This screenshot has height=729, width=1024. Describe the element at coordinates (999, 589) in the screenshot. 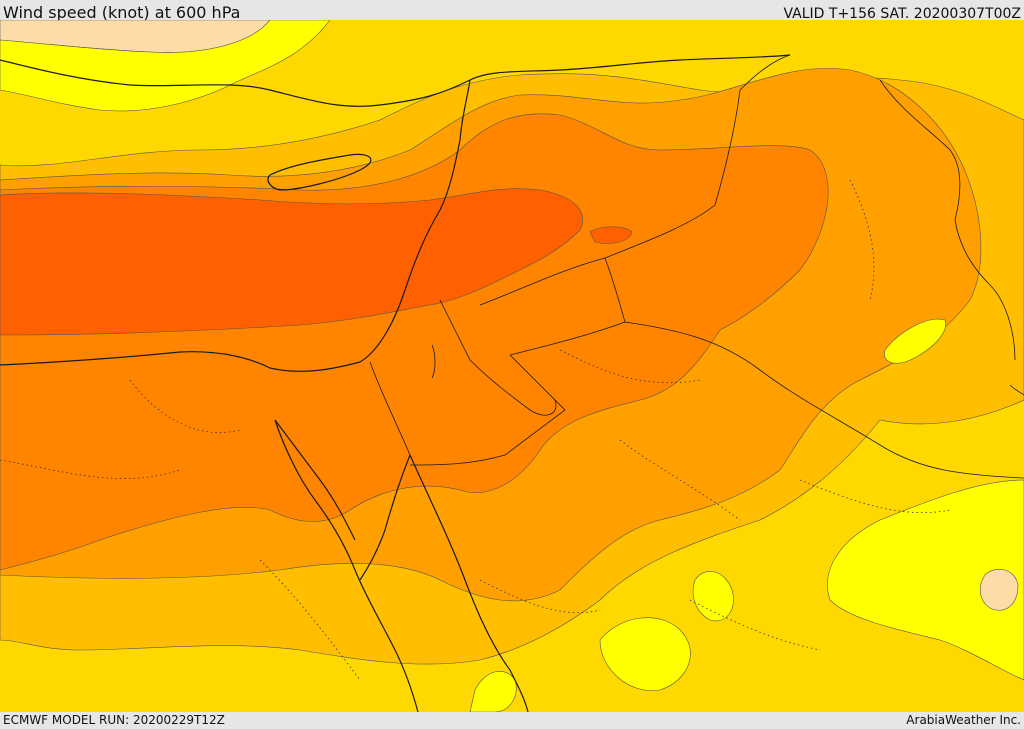

I see `band-pale-se` at that location.